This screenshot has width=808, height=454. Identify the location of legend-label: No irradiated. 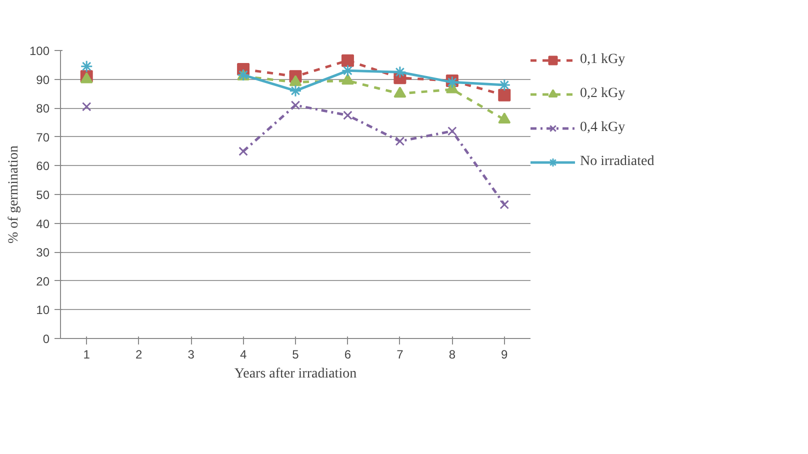
(617, 162).